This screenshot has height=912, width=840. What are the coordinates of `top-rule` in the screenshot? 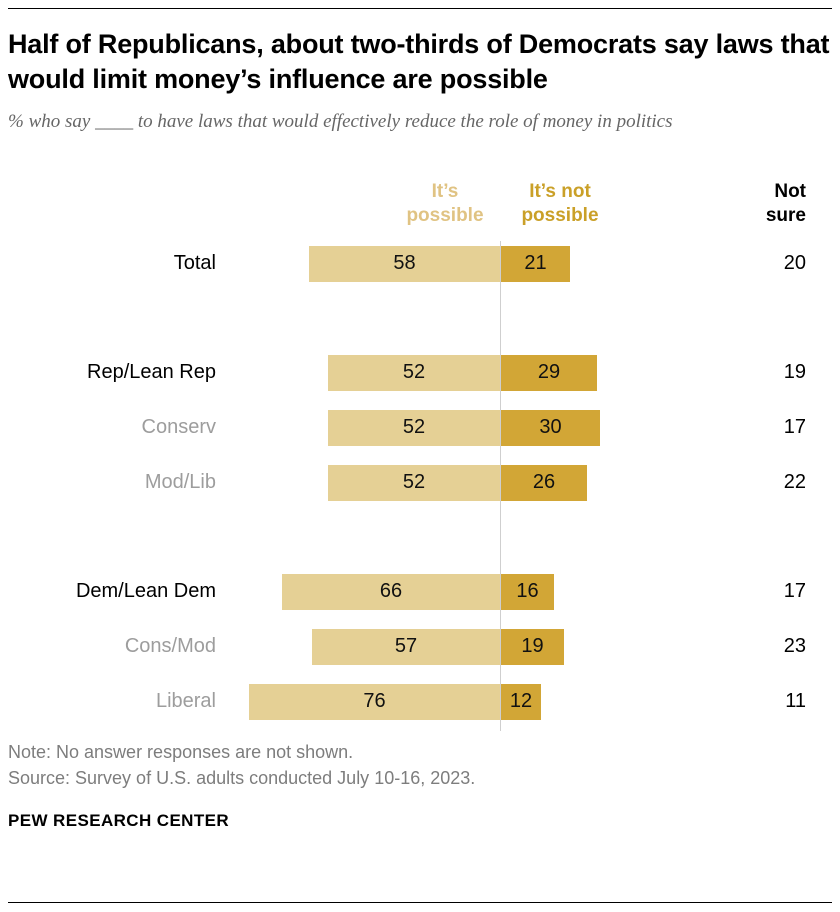 It's located at (420, 8).